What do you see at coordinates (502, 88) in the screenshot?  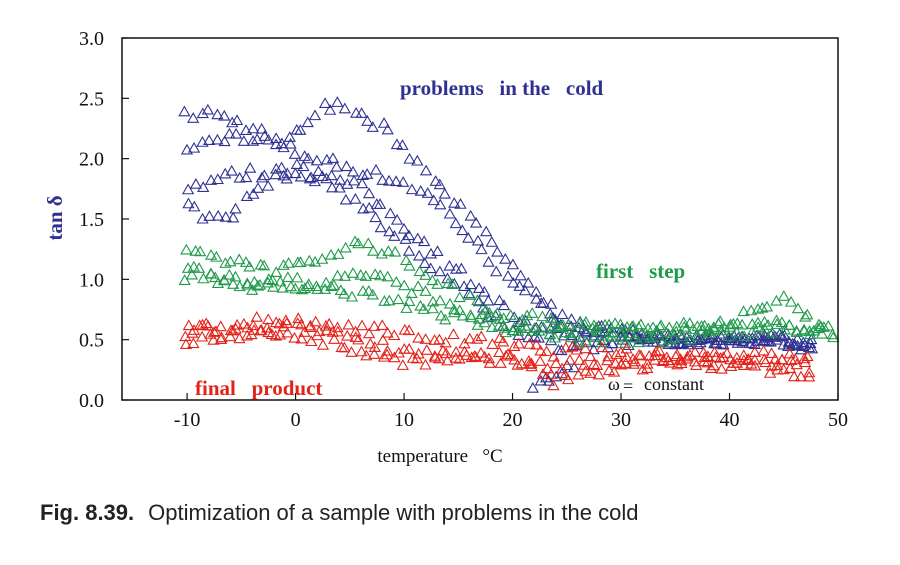 I see `annotation-problems-in-the-cold: problems in the cold` at bounding box center [502, 88].